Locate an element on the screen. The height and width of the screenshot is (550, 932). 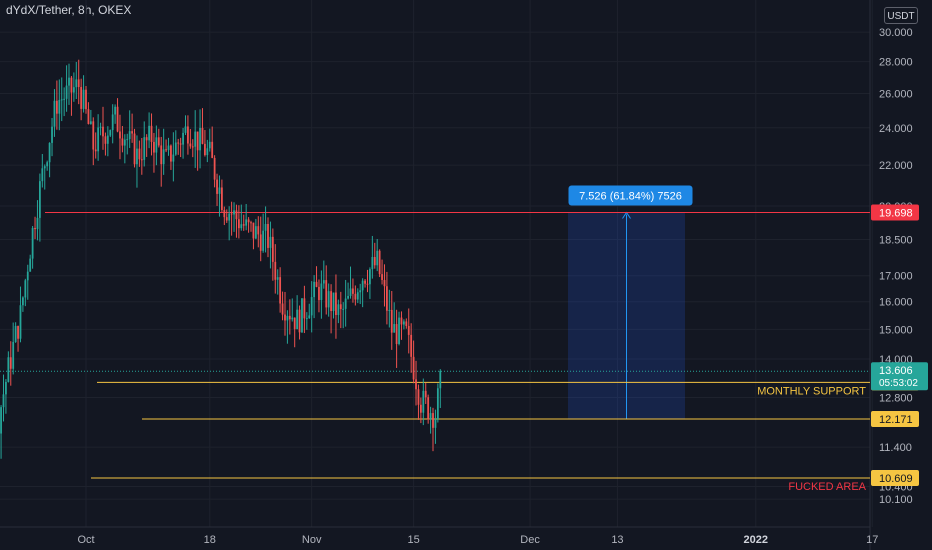
measure-label-bg is located at coordinates (630, 195).